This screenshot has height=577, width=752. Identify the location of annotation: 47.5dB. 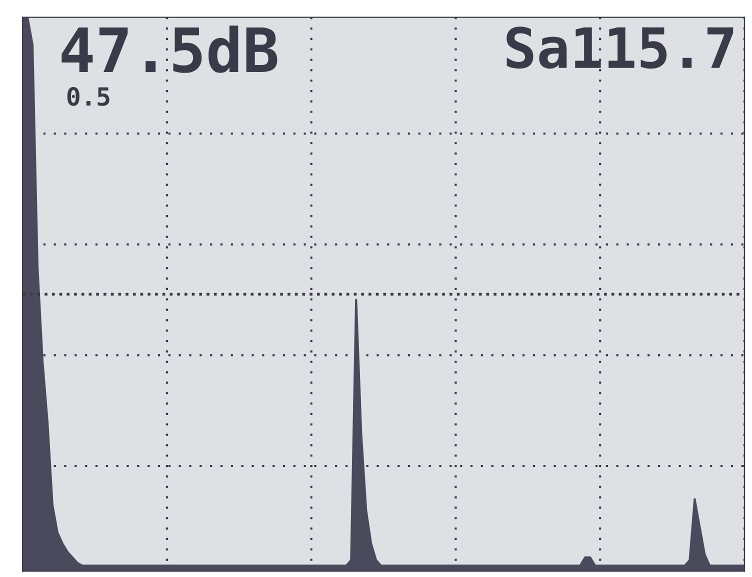
(170, 49).